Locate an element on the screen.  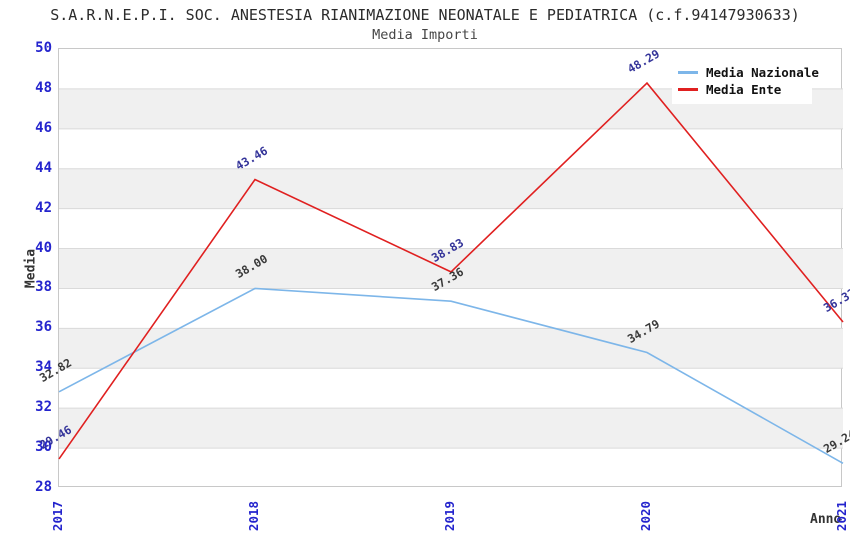
x-tick-label: 2021 is located at coordinates (841, 516).